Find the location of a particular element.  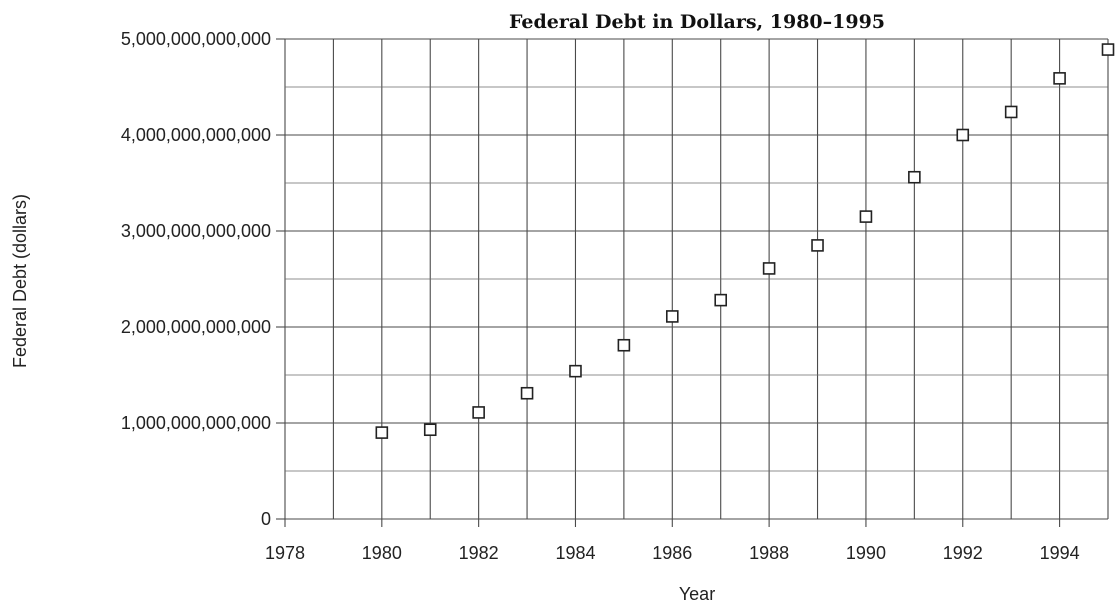

x-tick-label: 1988 is located at coordinates (769, 553).